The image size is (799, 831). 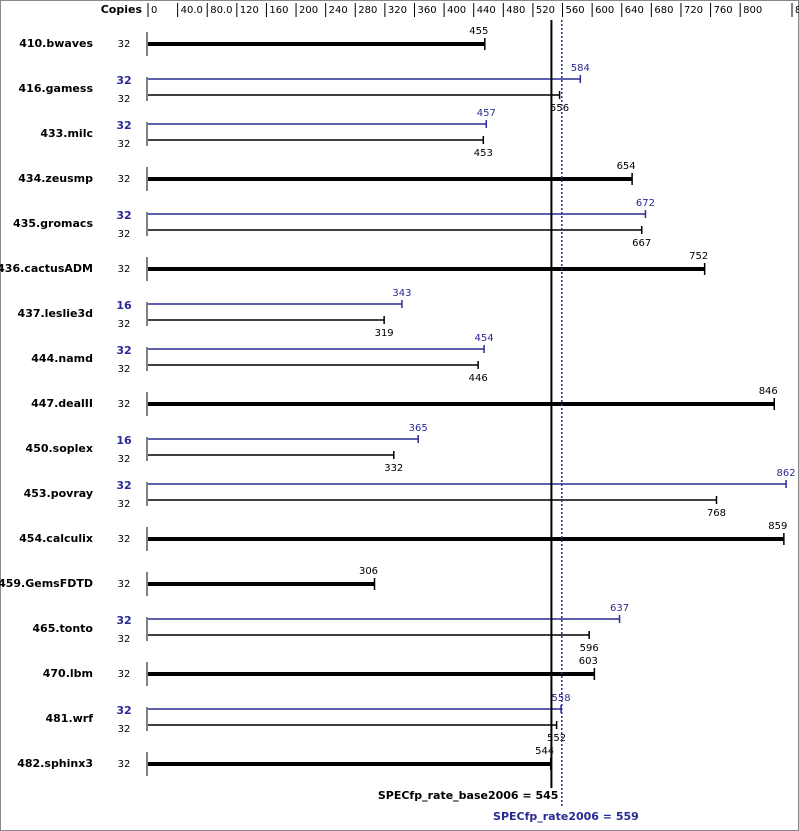 What do you see at coordinates (478, 378) in the screenshot?
I see `value-label: 446` at bounding box center [478, 378].